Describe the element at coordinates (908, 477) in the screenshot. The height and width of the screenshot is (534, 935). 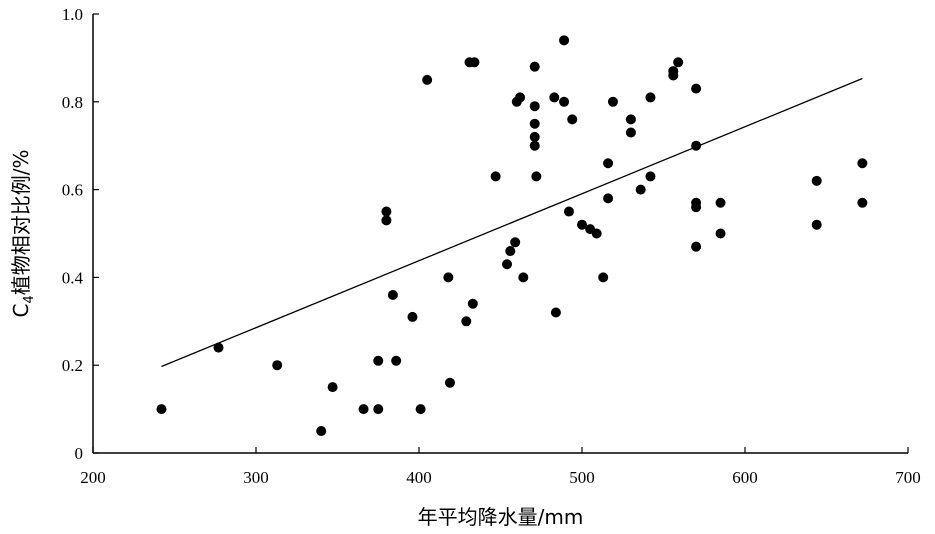
I see `x-tick-label: 700` at that location.